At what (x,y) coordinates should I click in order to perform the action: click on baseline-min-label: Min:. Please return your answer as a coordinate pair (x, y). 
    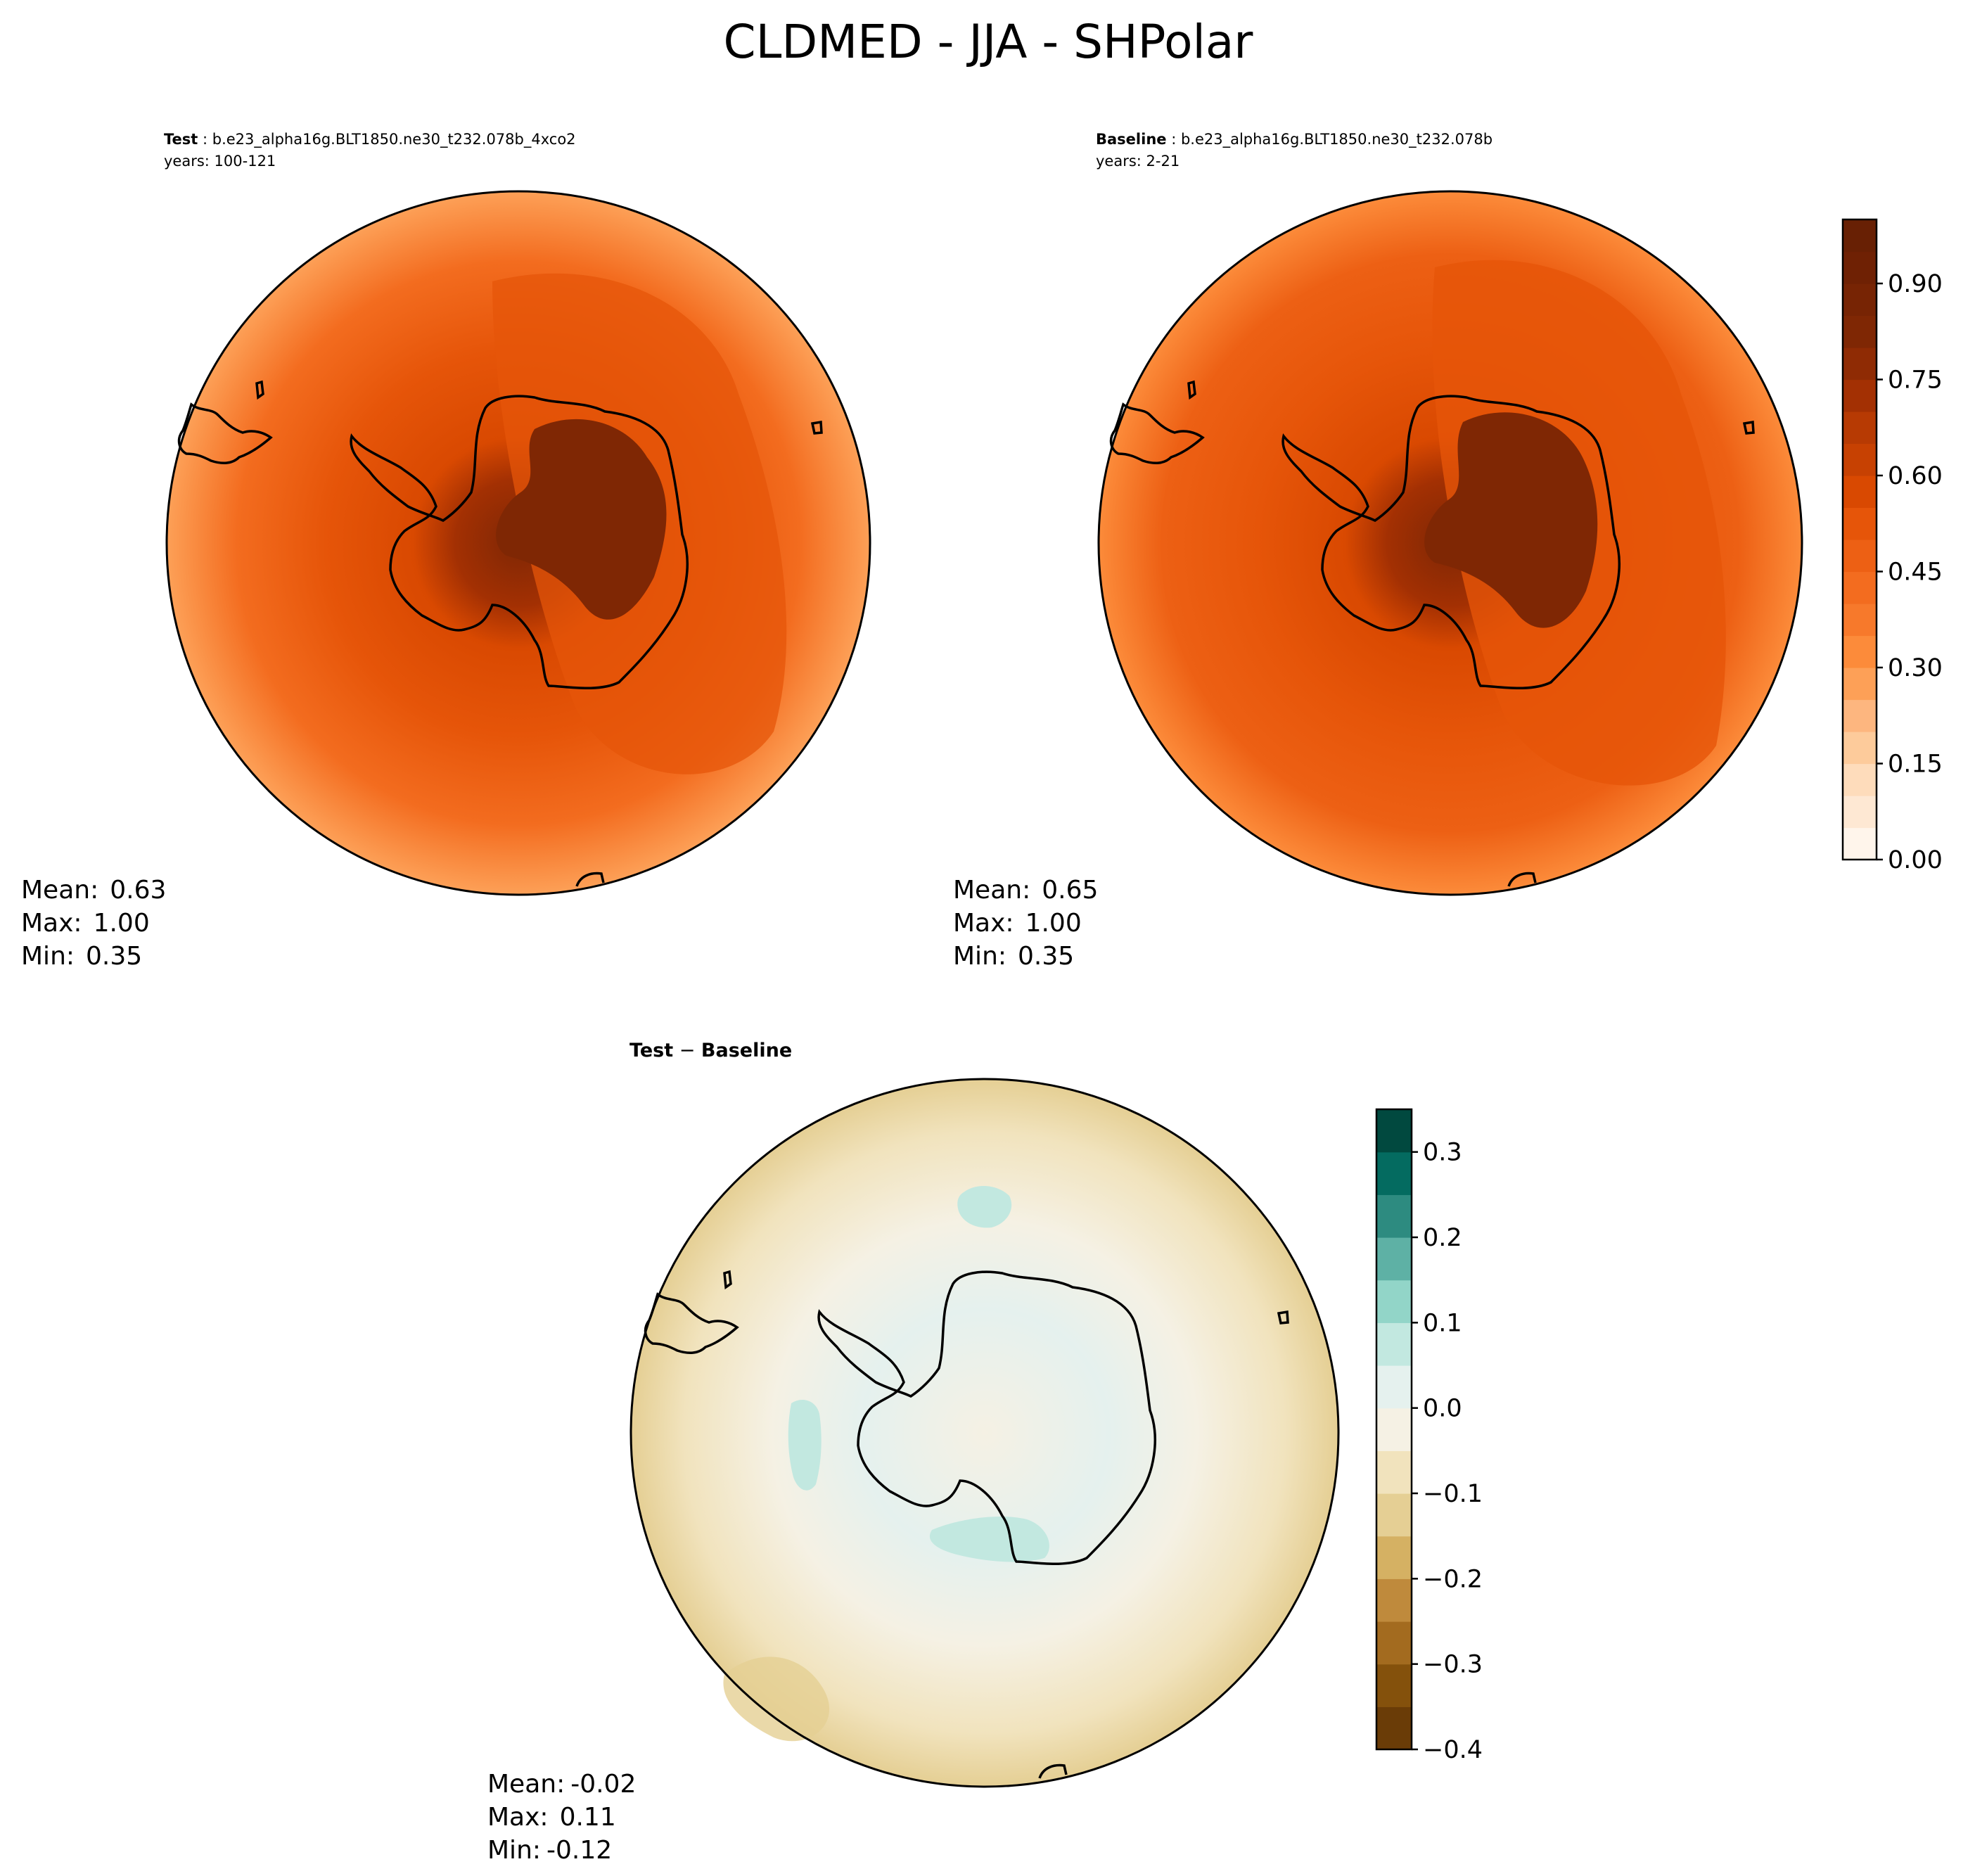
    Looking at the image, I should click on (979, 956).